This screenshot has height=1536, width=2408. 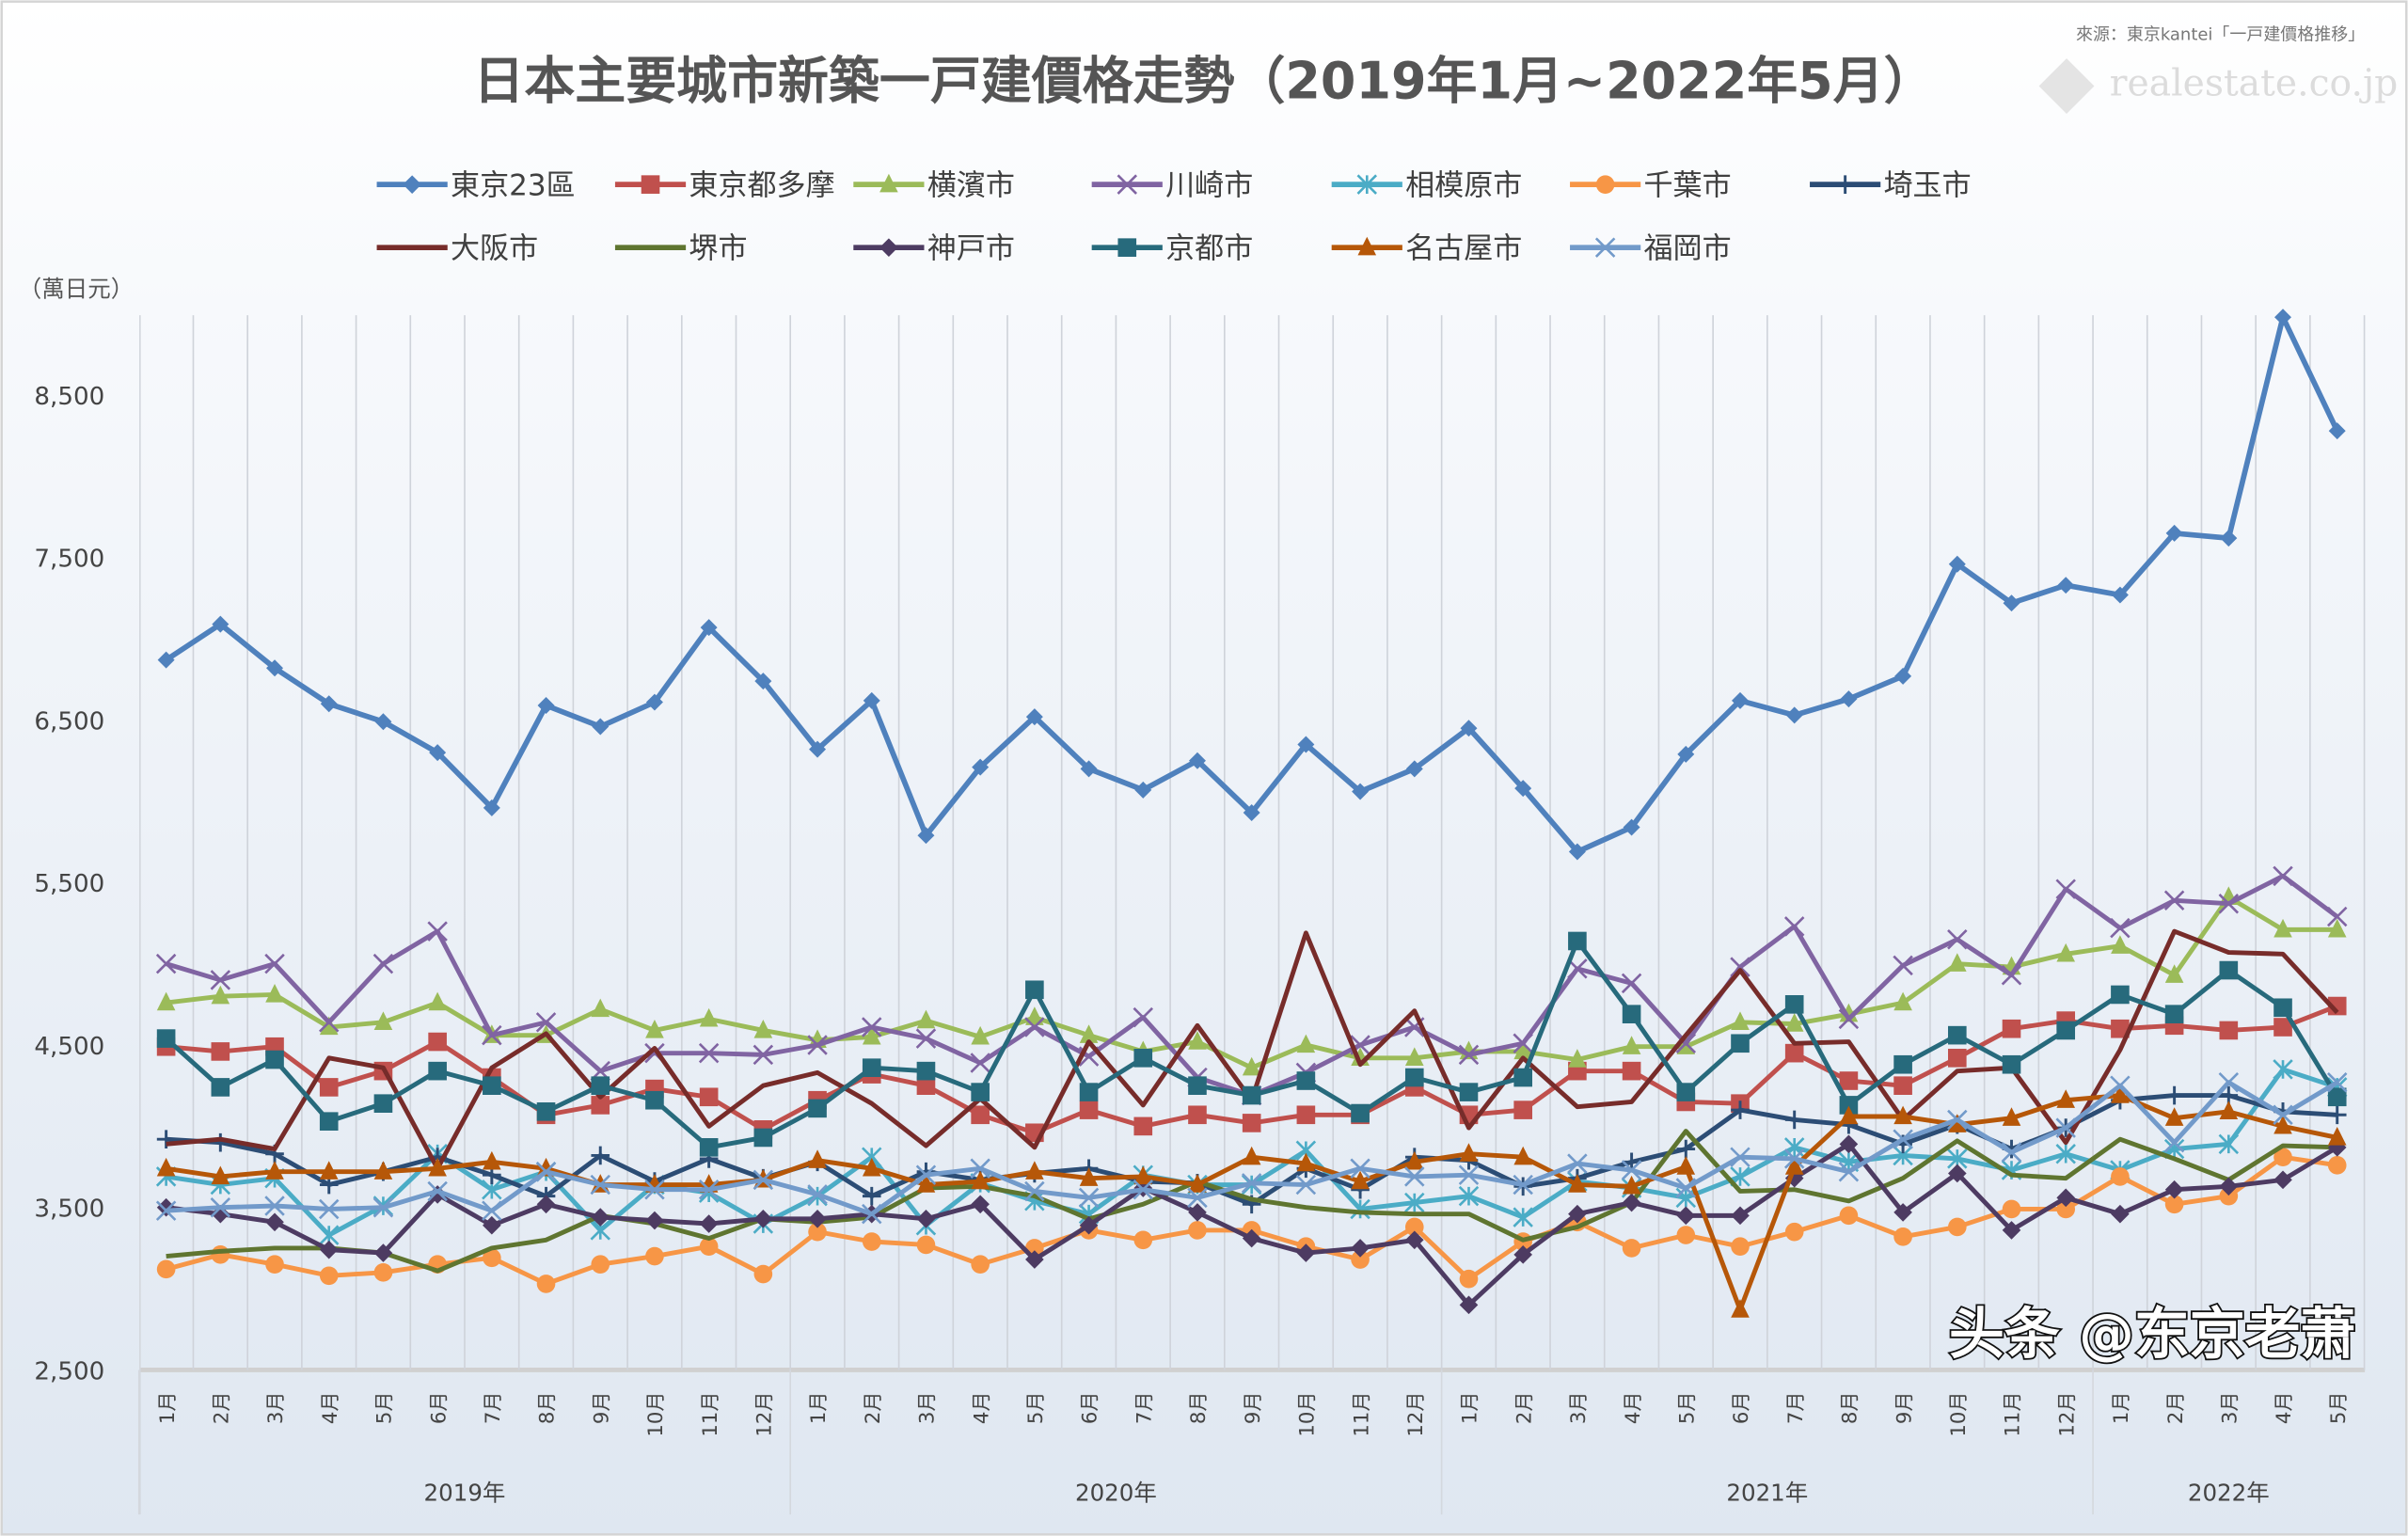 What do you see at coordinates (1209, 186) in the screenshot?
I see `legend-label: 川崎市` at bounding box center [1209, 186].